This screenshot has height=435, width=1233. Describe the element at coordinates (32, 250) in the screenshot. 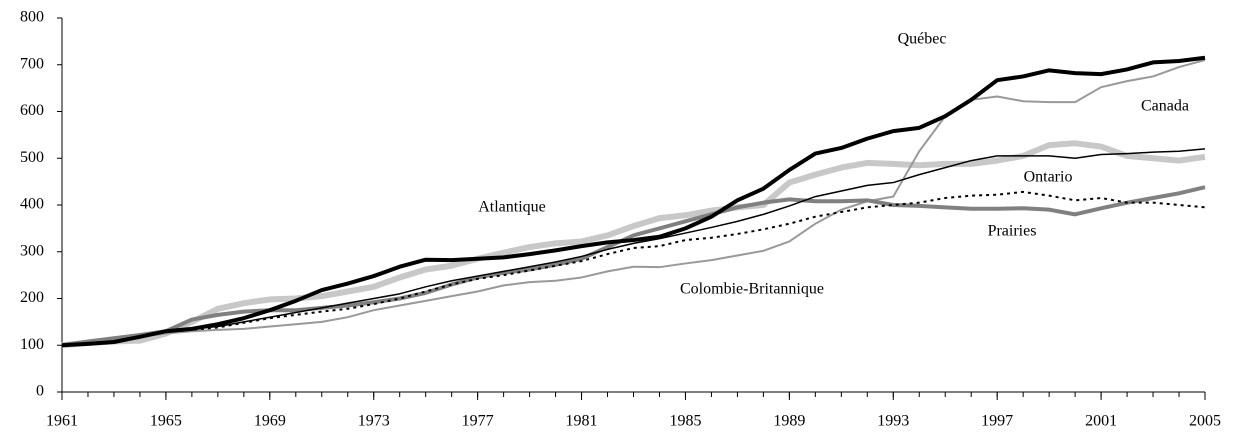

I see `y-tick-label: 300` at that location.